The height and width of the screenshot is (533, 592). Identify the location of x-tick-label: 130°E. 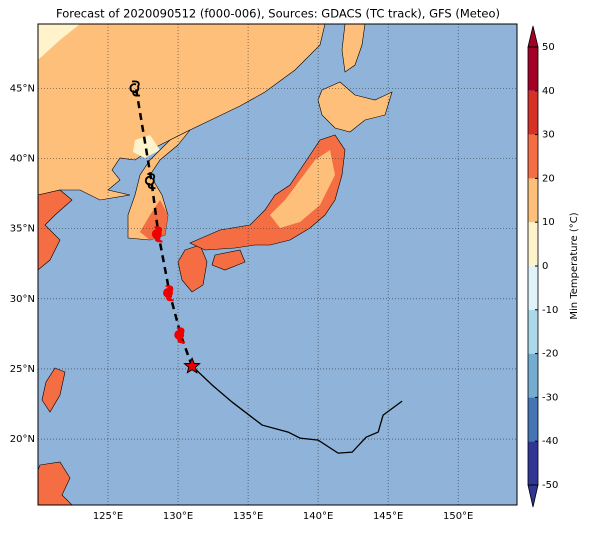
(178, 516).